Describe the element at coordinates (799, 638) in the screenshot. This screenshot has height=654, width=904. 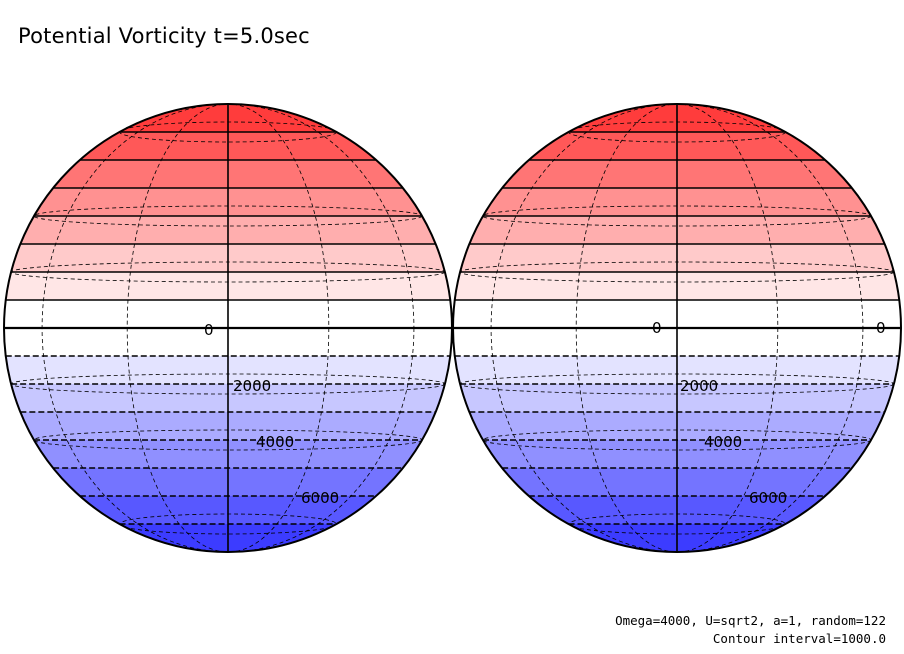
I see `contour-interval-caption: Contour interval=1000.0` at that location.